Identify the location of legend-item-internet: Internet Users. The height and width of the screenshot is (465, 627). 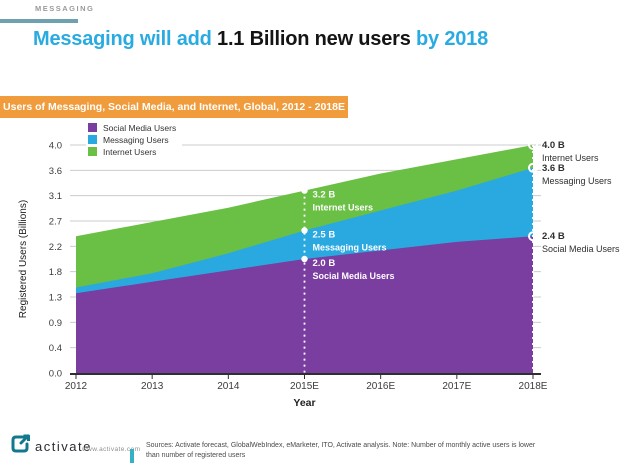
(132, 151).